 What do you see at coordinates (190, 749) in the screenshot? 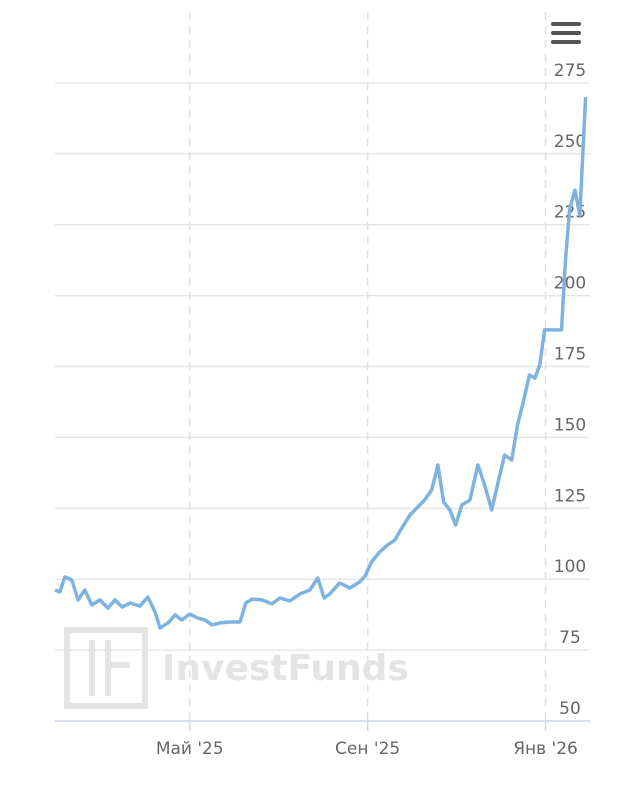
I see `x-tick-label: Май '25` at bounding box center [190, 749].